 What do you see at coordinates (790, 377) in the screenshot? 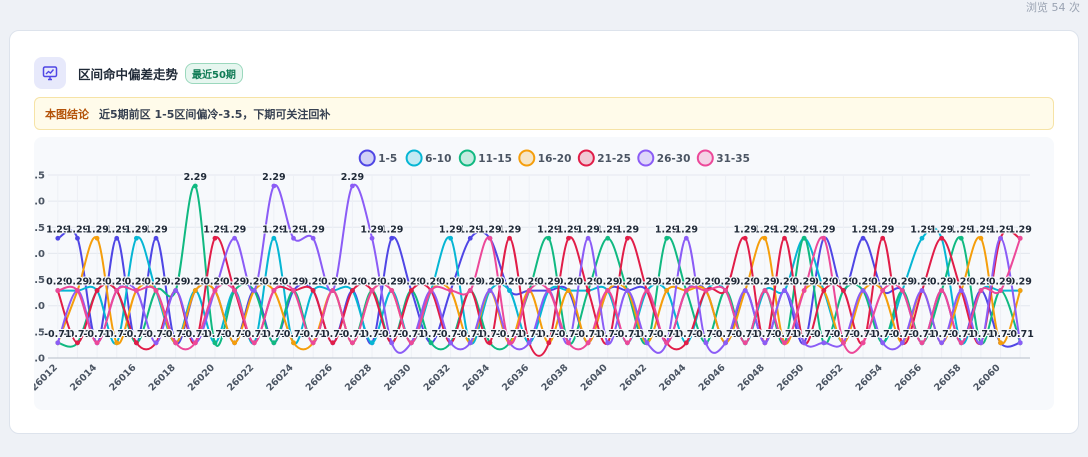
I see `x-tick-label: 26050` at bounding box center [790, 377].